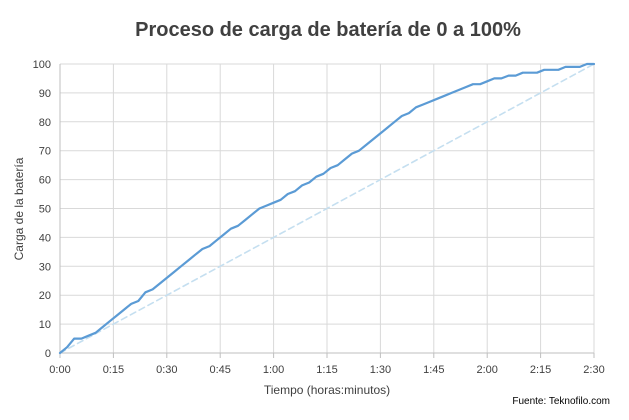 This screenshot has width=629, height=420. What do you see at coordinates (45, 267) in the screenshot?
I see `y-tick-label: 30` at bounding box center [45, 267].